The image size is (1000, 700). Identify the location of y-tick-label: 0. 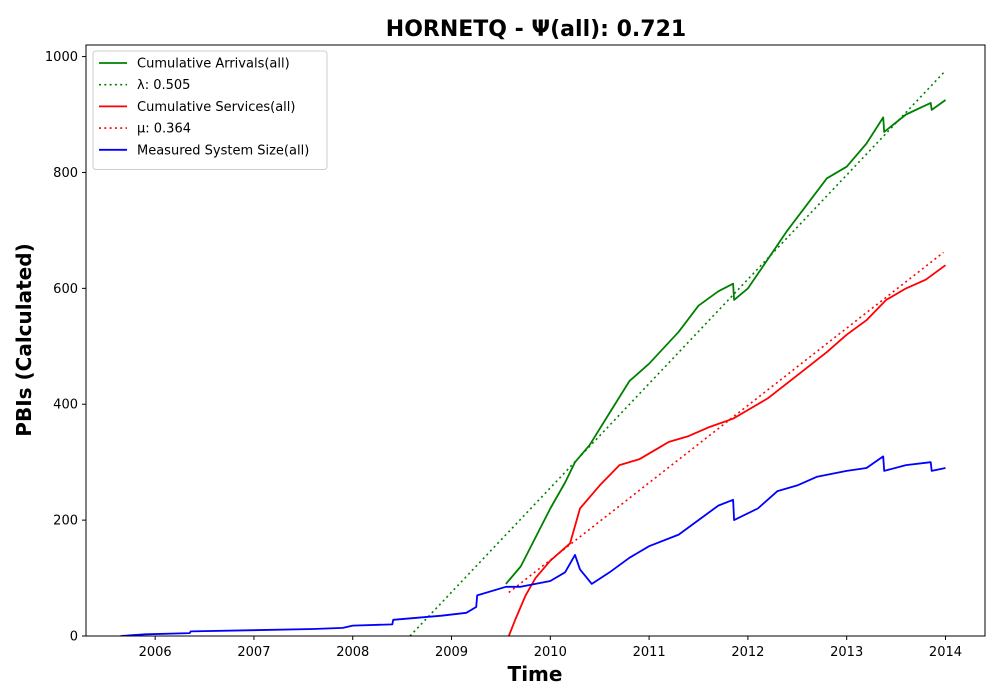
(74, 637).